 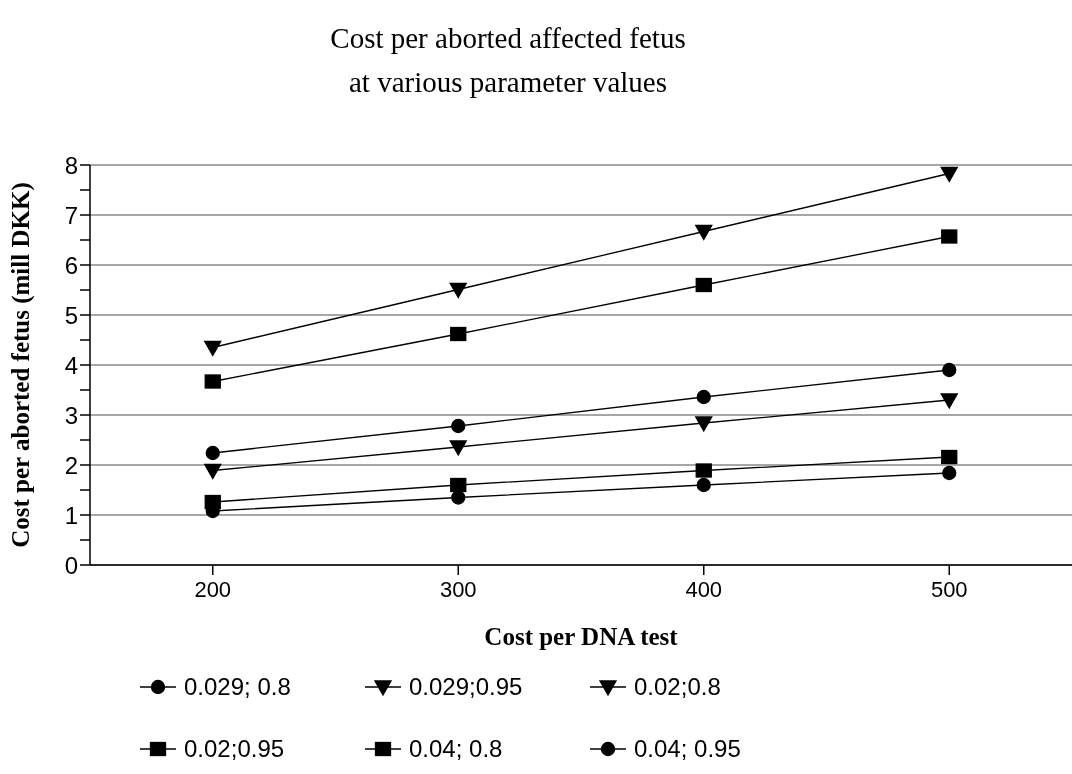 I want to click on x-tick-label: 400, so click(x=704, y=589).